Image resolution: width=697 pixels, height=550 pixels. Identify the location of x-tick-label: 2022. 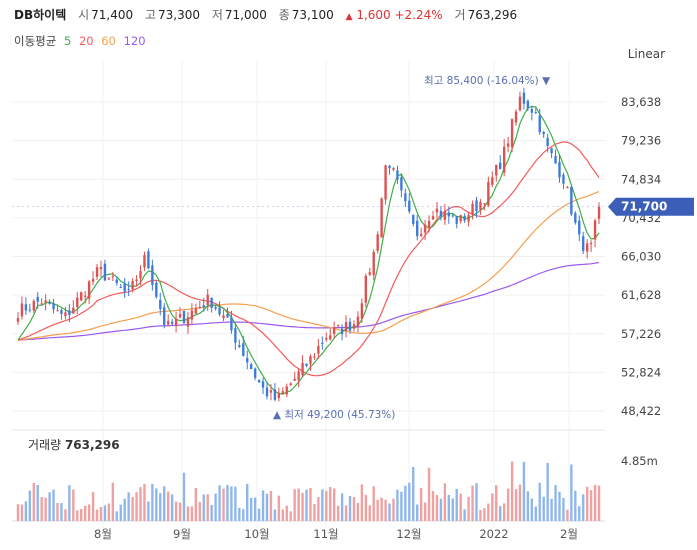
(493, 534).